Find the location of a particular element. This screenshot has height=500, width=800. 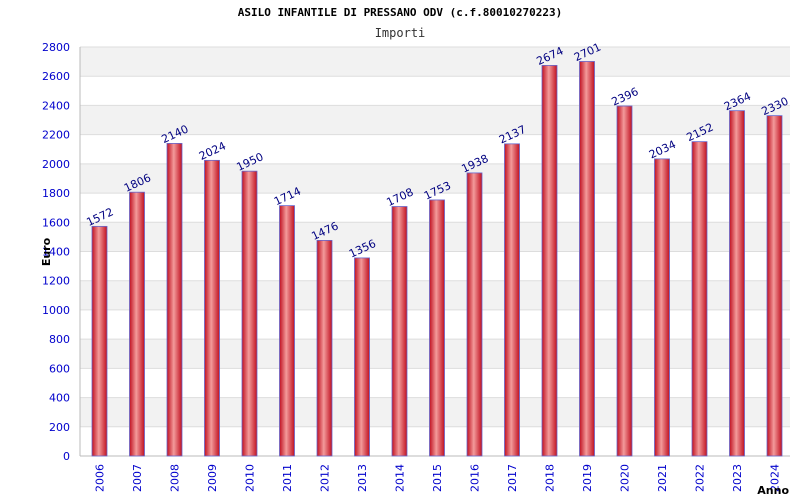

x-tick-label: 2006 is located at coordinates (100, 478).